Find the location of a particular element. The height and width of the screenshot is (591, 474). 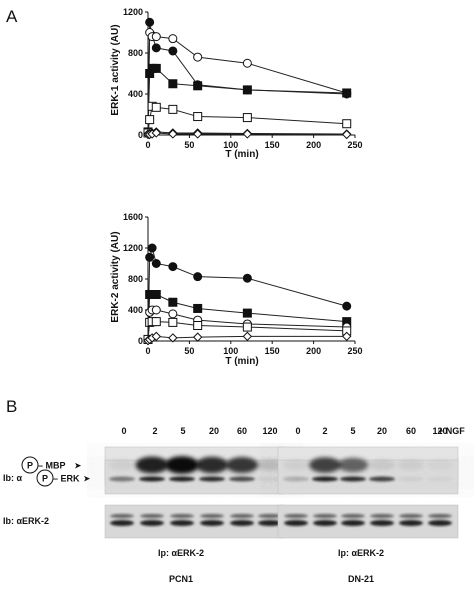

series-filled-square is located at coordinates (247, 100).